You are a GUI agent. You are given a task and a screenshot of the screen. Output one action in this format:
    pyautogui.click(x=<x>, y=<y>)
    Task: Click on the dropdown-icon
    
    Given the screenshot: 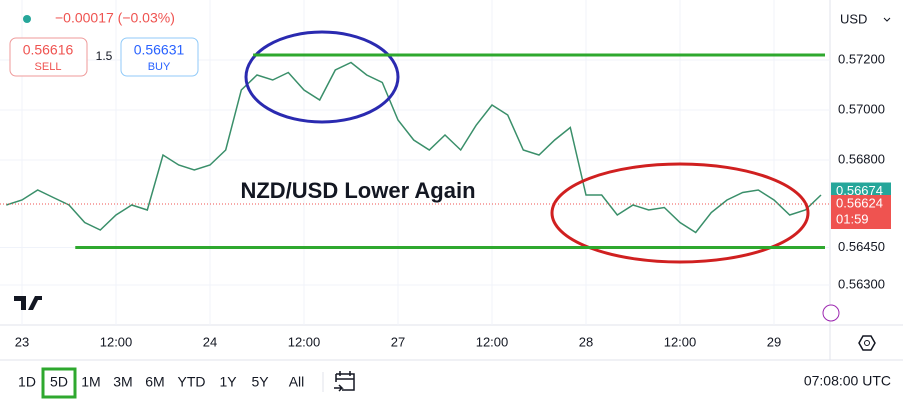 What is the action you would take?
    pyautogui.click(x=887, y=19)
    